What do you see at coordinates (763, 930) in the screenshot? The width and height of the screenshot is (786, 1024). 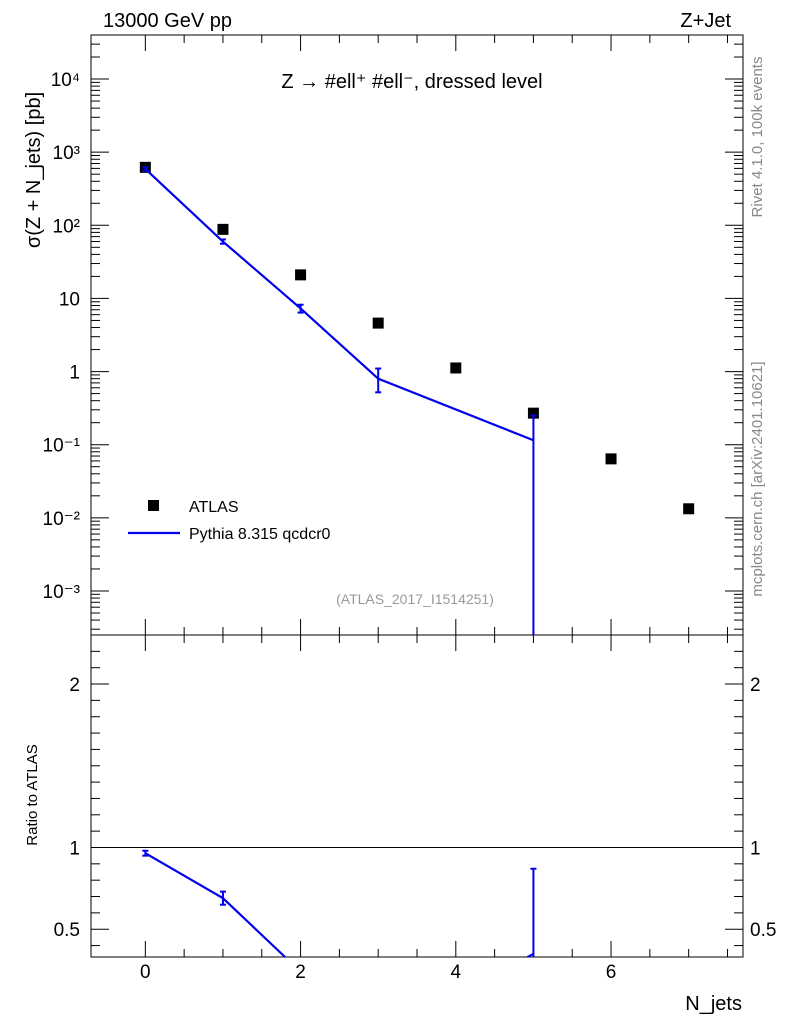 I see `ratio-tick-label-right: 0.5` at bounding box center [763, 930].